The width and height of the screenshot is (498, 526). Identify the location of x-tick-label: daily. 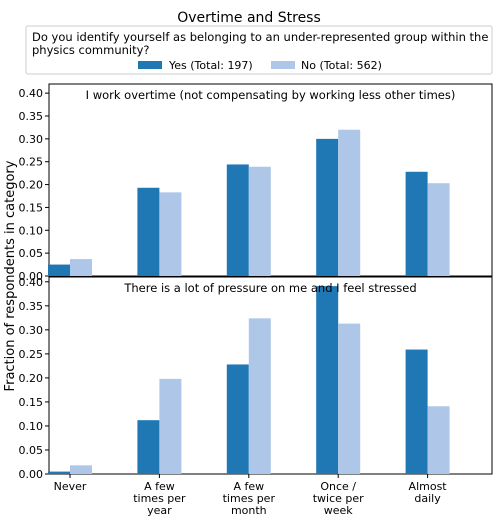
(427, 498).